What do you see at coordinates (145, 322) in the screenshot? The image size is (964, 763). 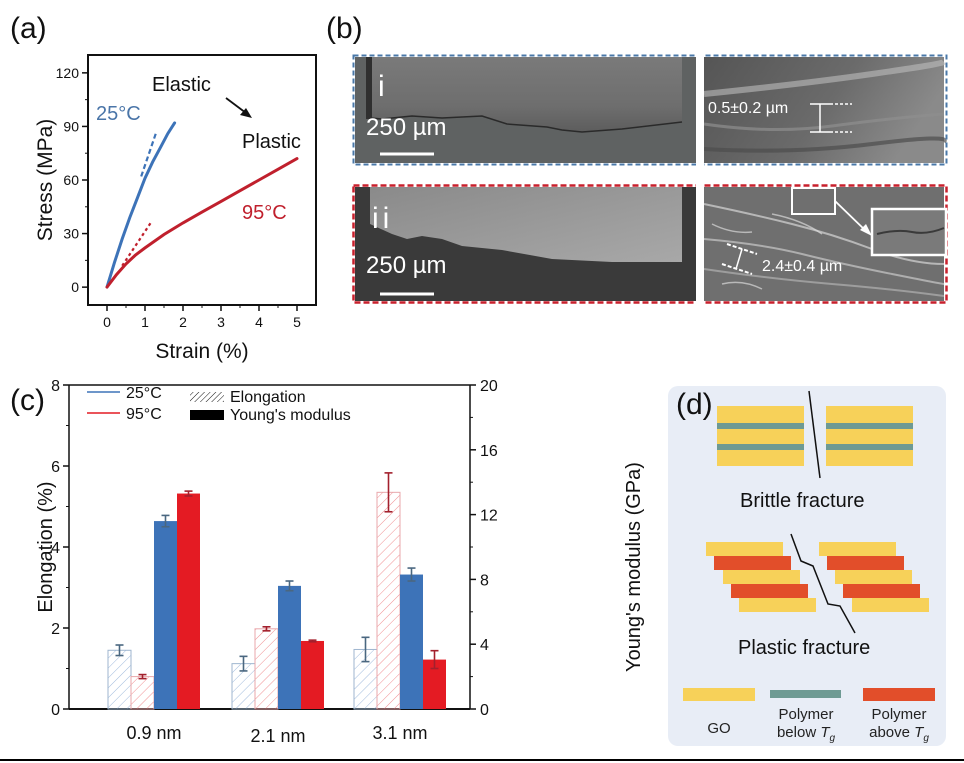 I see `x-tick-label-a: 1` at bounding box center [145, 322].